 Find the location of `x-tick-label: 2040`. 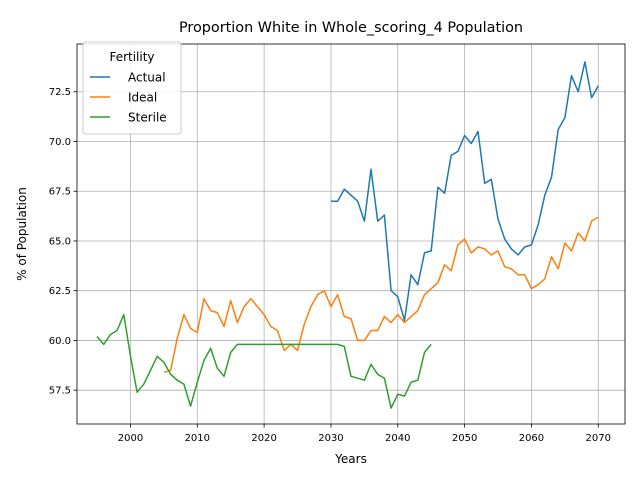

x-tick-label: 2040 is located at coordinates (397, 438).